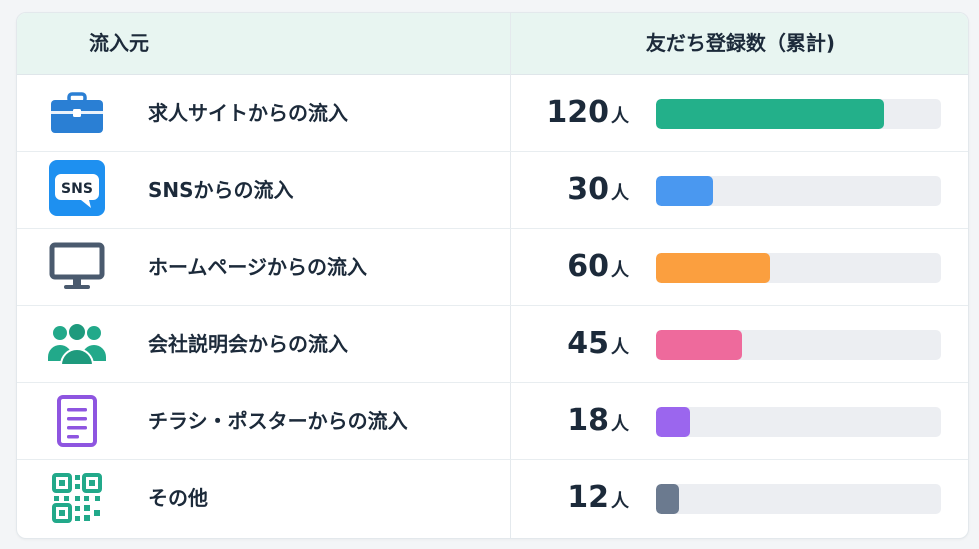  What do you see at coordinates (492, 190) in the screenshot?
I see `table-row: SNS SNSからの流入 30 人` at bounding box center [492, 190].